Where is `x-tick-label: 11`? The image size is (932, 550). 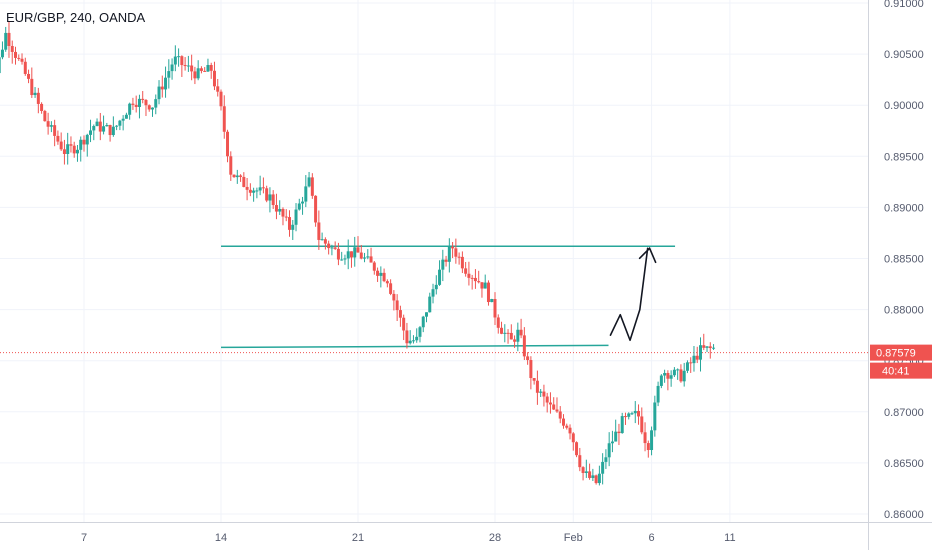
x-tick-label: 11 is located at coordinates (729, 538).